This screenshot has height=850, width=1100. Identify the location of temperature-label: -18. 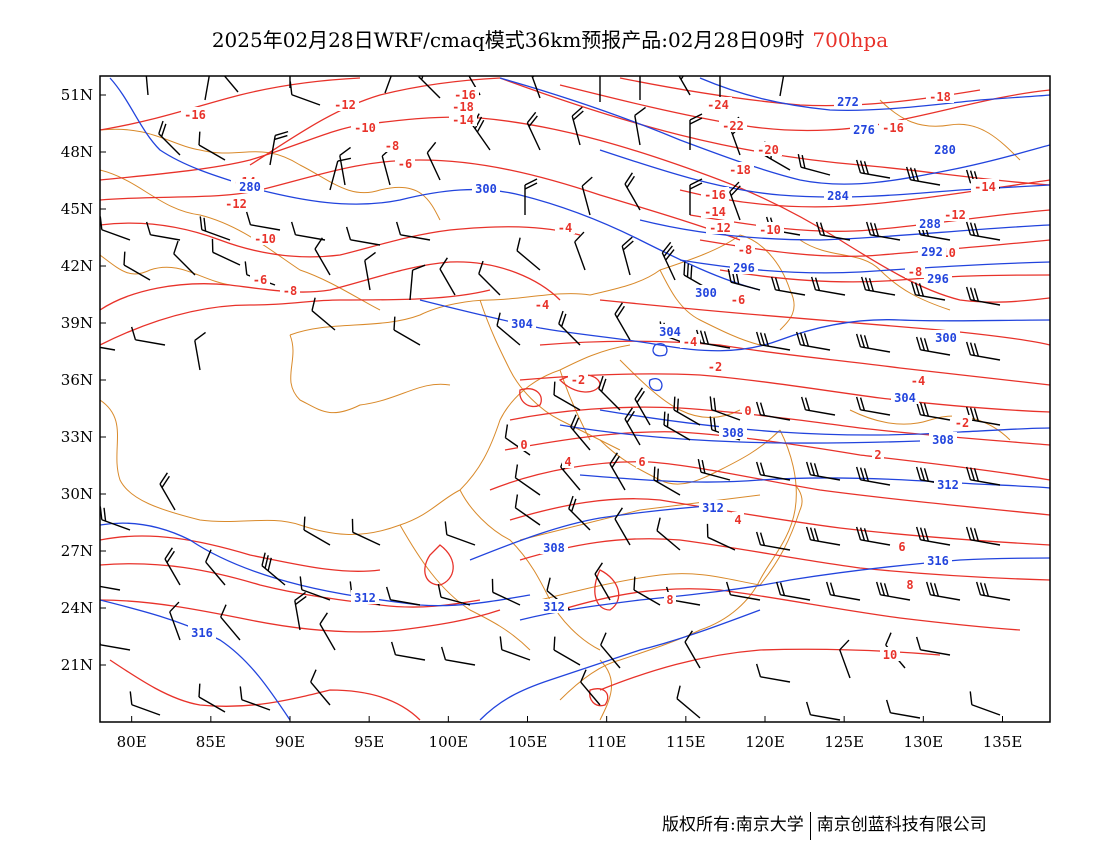
(740, 170).